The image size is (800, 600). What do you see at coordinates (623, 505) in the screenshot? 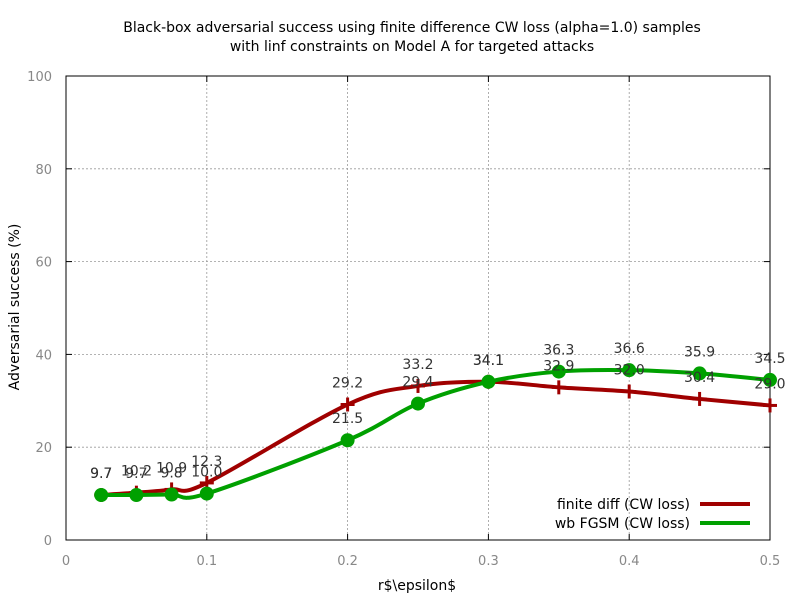
I see `legend-label-0: finite diff (CW loss)` at bounding box center [623, 505].